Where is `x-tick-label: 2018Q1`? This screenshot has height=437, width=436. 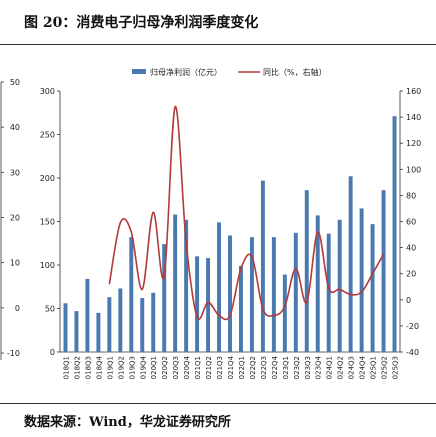
x-tick-label: 2018Q1 is located at coordinates (66, 368).